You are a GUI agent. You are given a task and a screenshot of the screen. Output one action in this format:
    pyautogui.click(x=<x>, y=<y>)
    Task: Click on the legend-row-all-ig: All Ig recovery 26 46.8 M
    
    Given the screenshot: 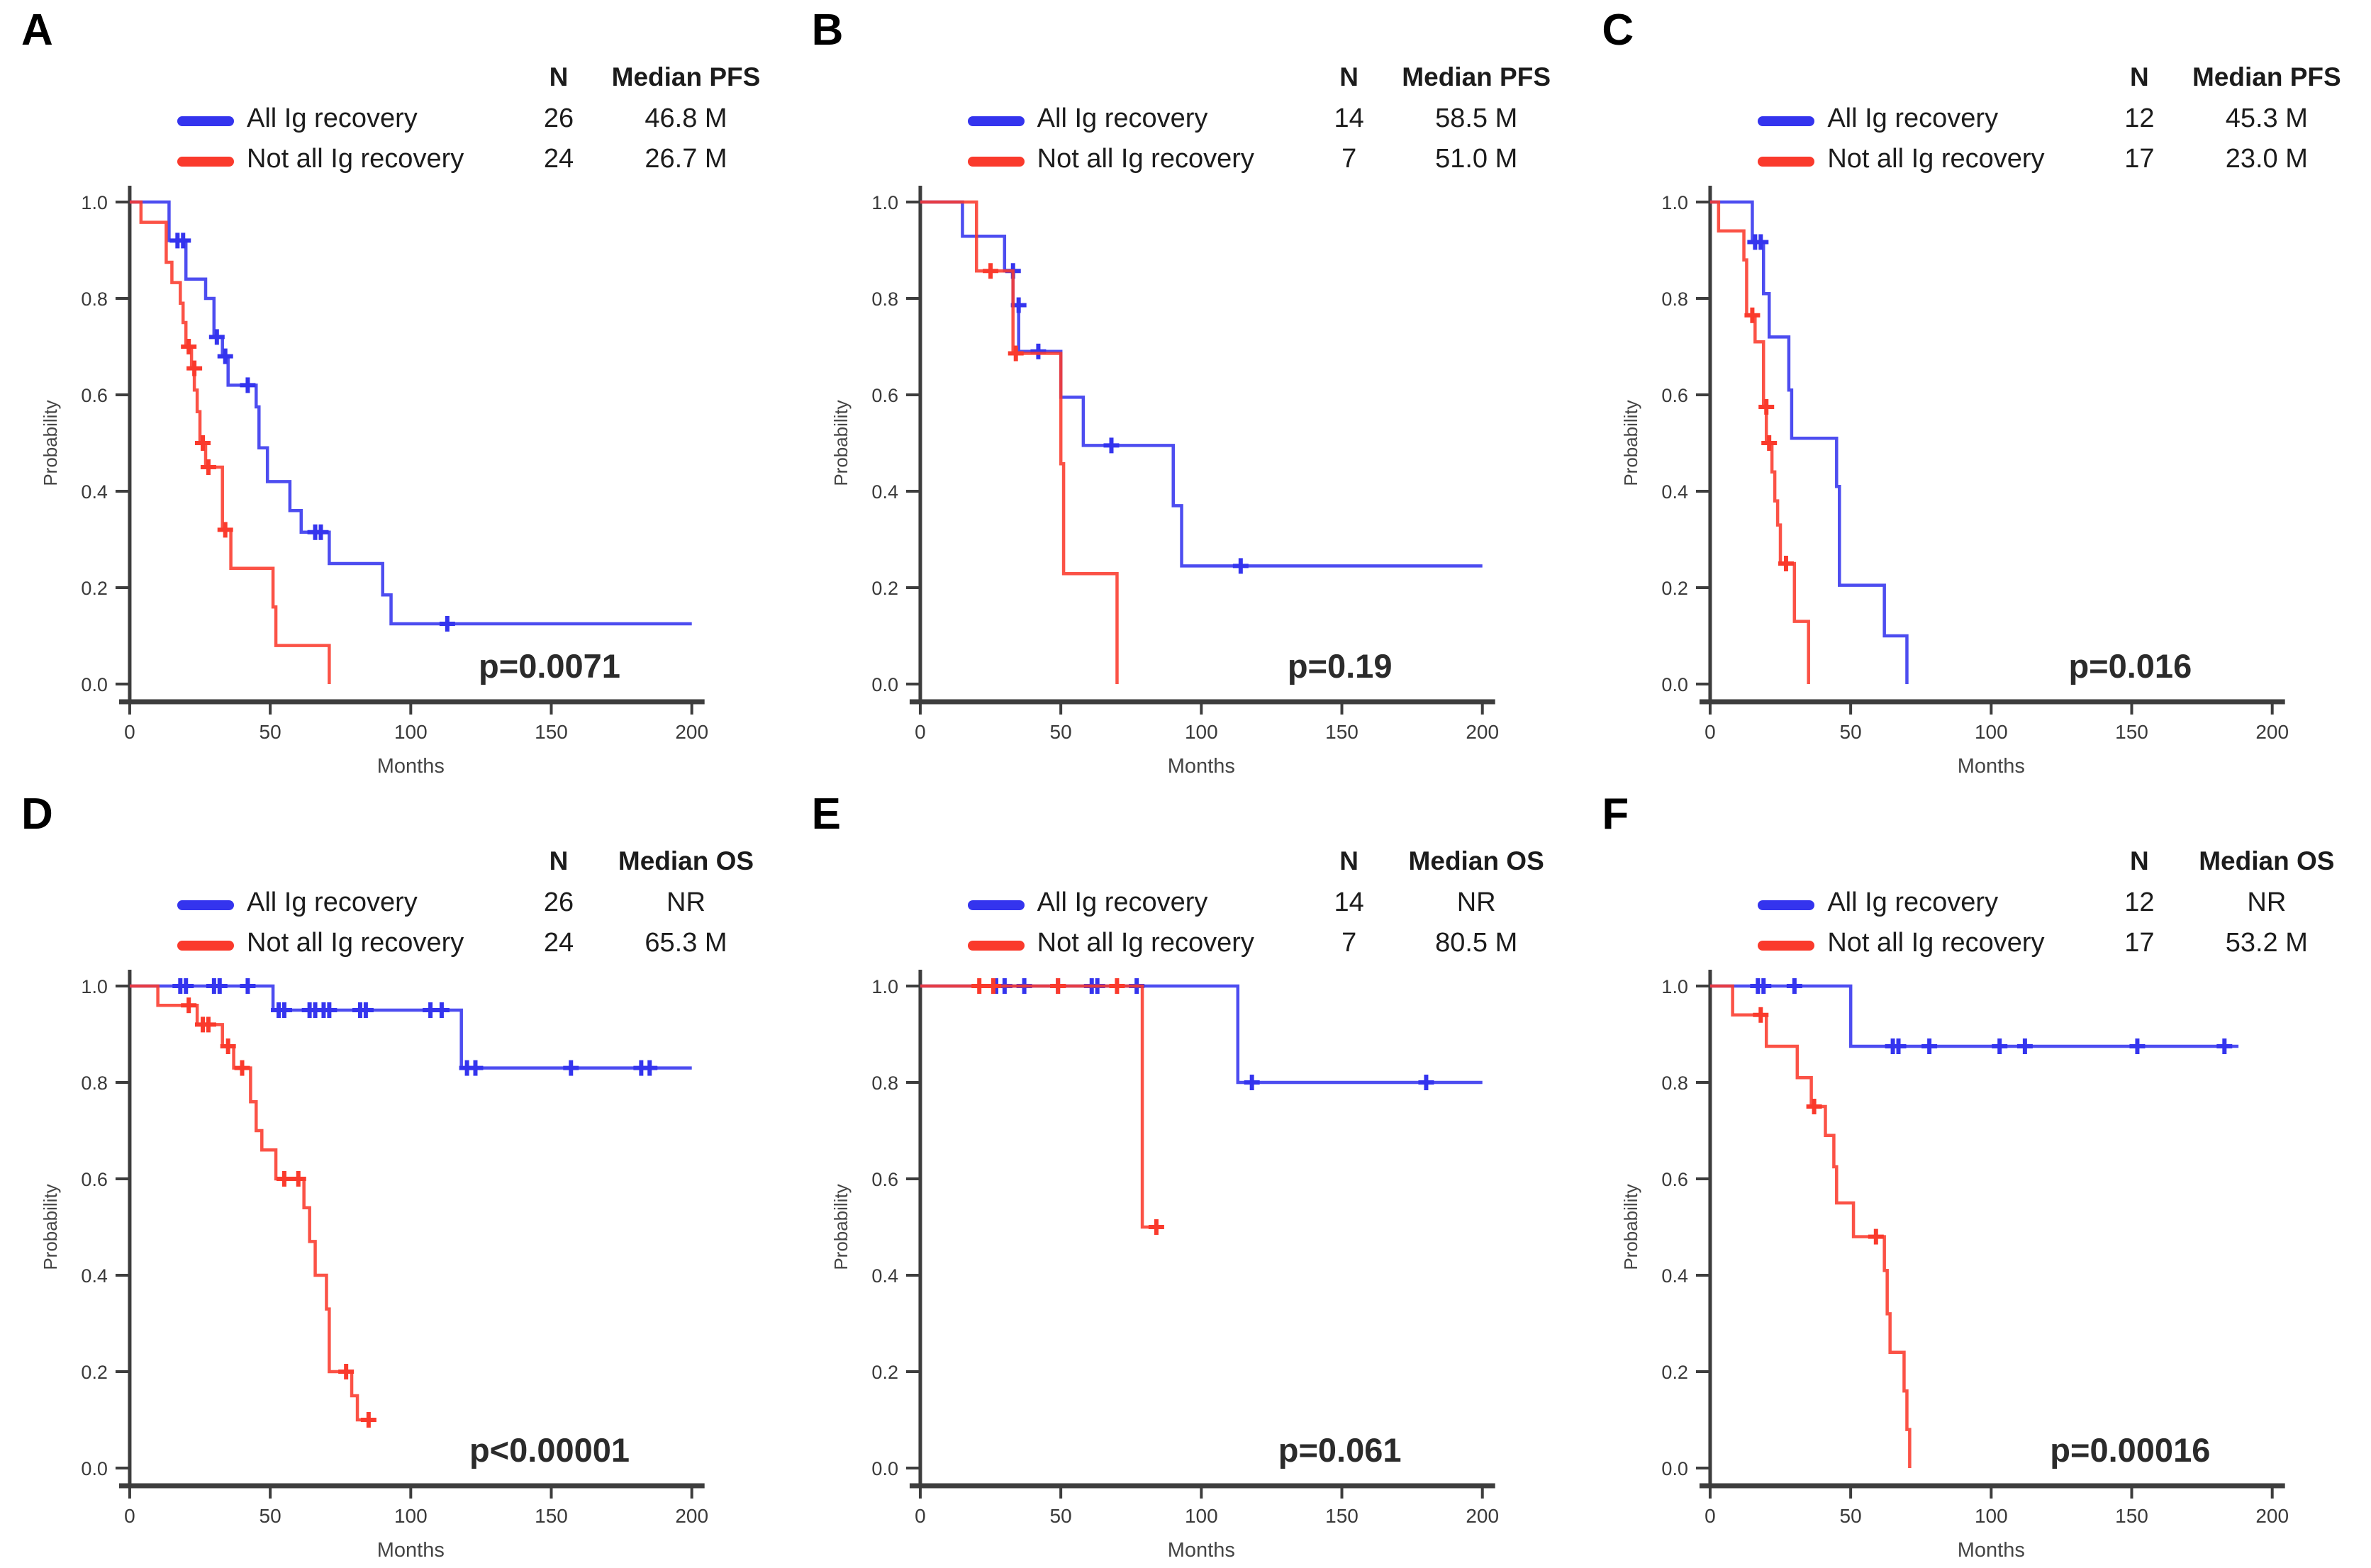 What is the action you would take?
    pyautogui.click(x=395, y=121)
    